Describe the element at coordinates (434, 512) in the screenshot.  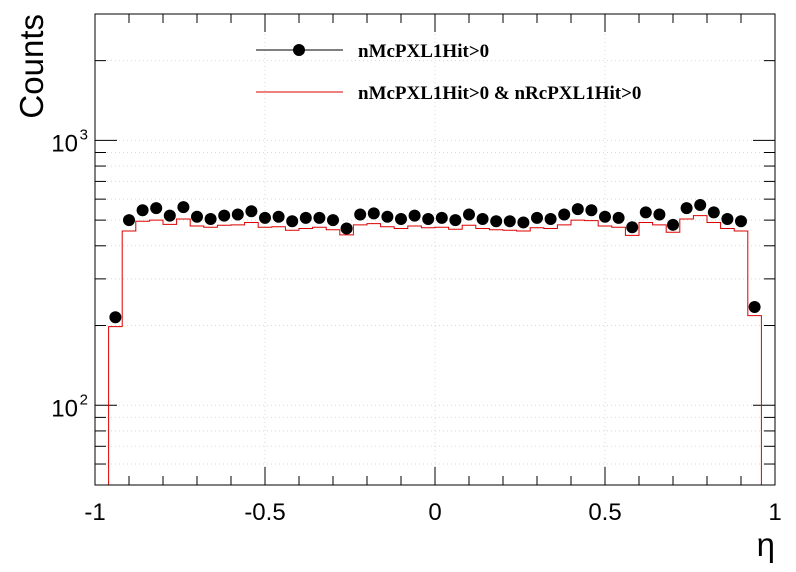
I see `x-tick-label: 0` at that location.